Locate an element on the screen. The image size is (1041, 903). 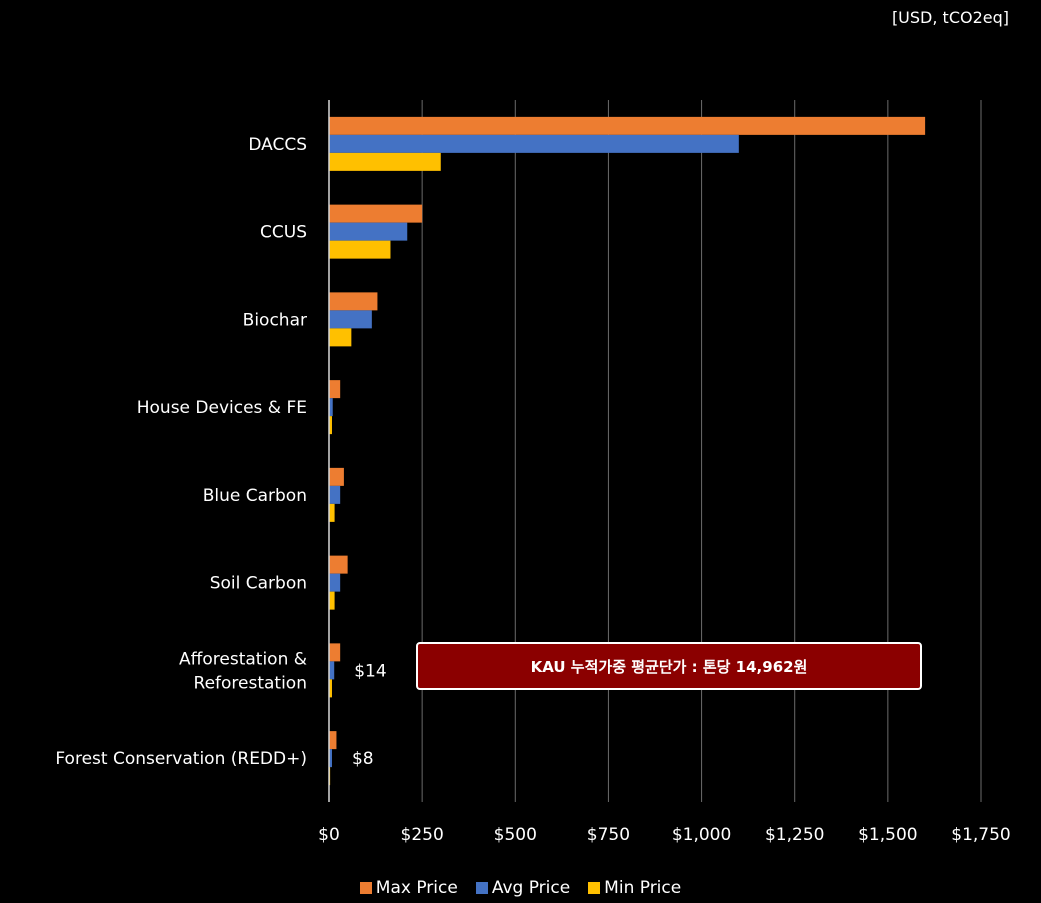
category-label: Blue Carbon is located at coordinates (255, 496).